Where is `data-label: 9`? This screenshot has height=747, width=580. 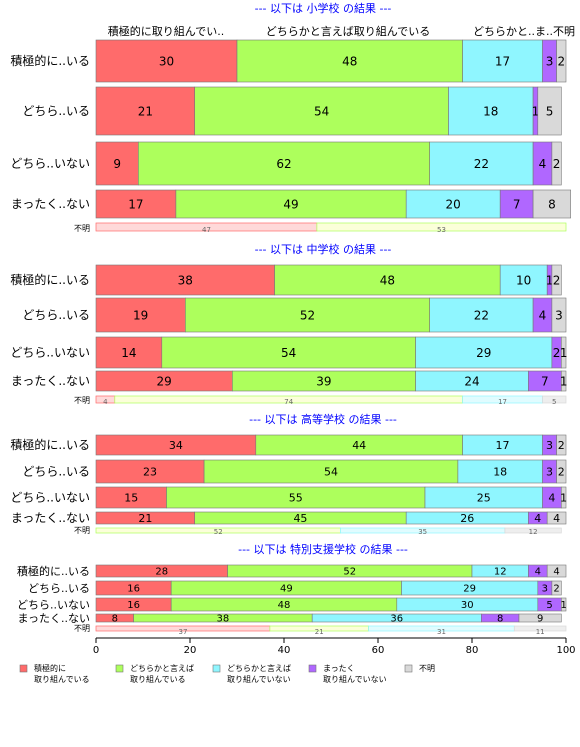
data-label: 9 is located at coordinates (117, 164).